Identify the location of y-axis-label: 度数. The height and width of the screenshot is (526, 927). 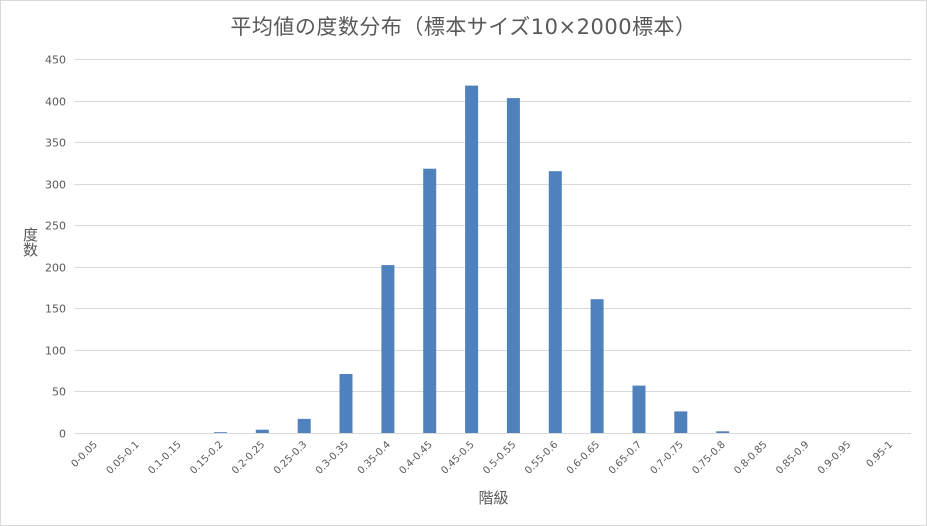
(30, 242).